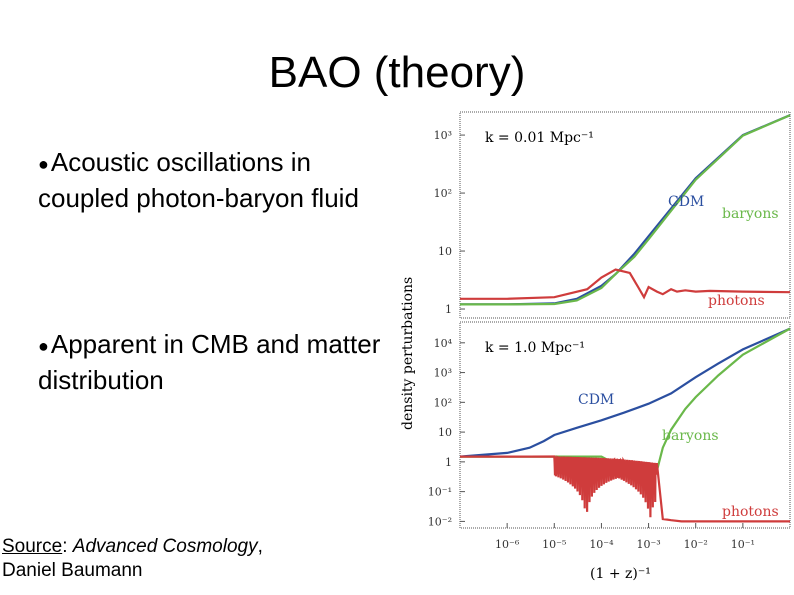 The height and width of the screenshot is (595, 794). What do you see at coordinates (648, 544) in the screenshot?
I see `x-tick-label: 10⁻³` at bounding box center [648, 544].